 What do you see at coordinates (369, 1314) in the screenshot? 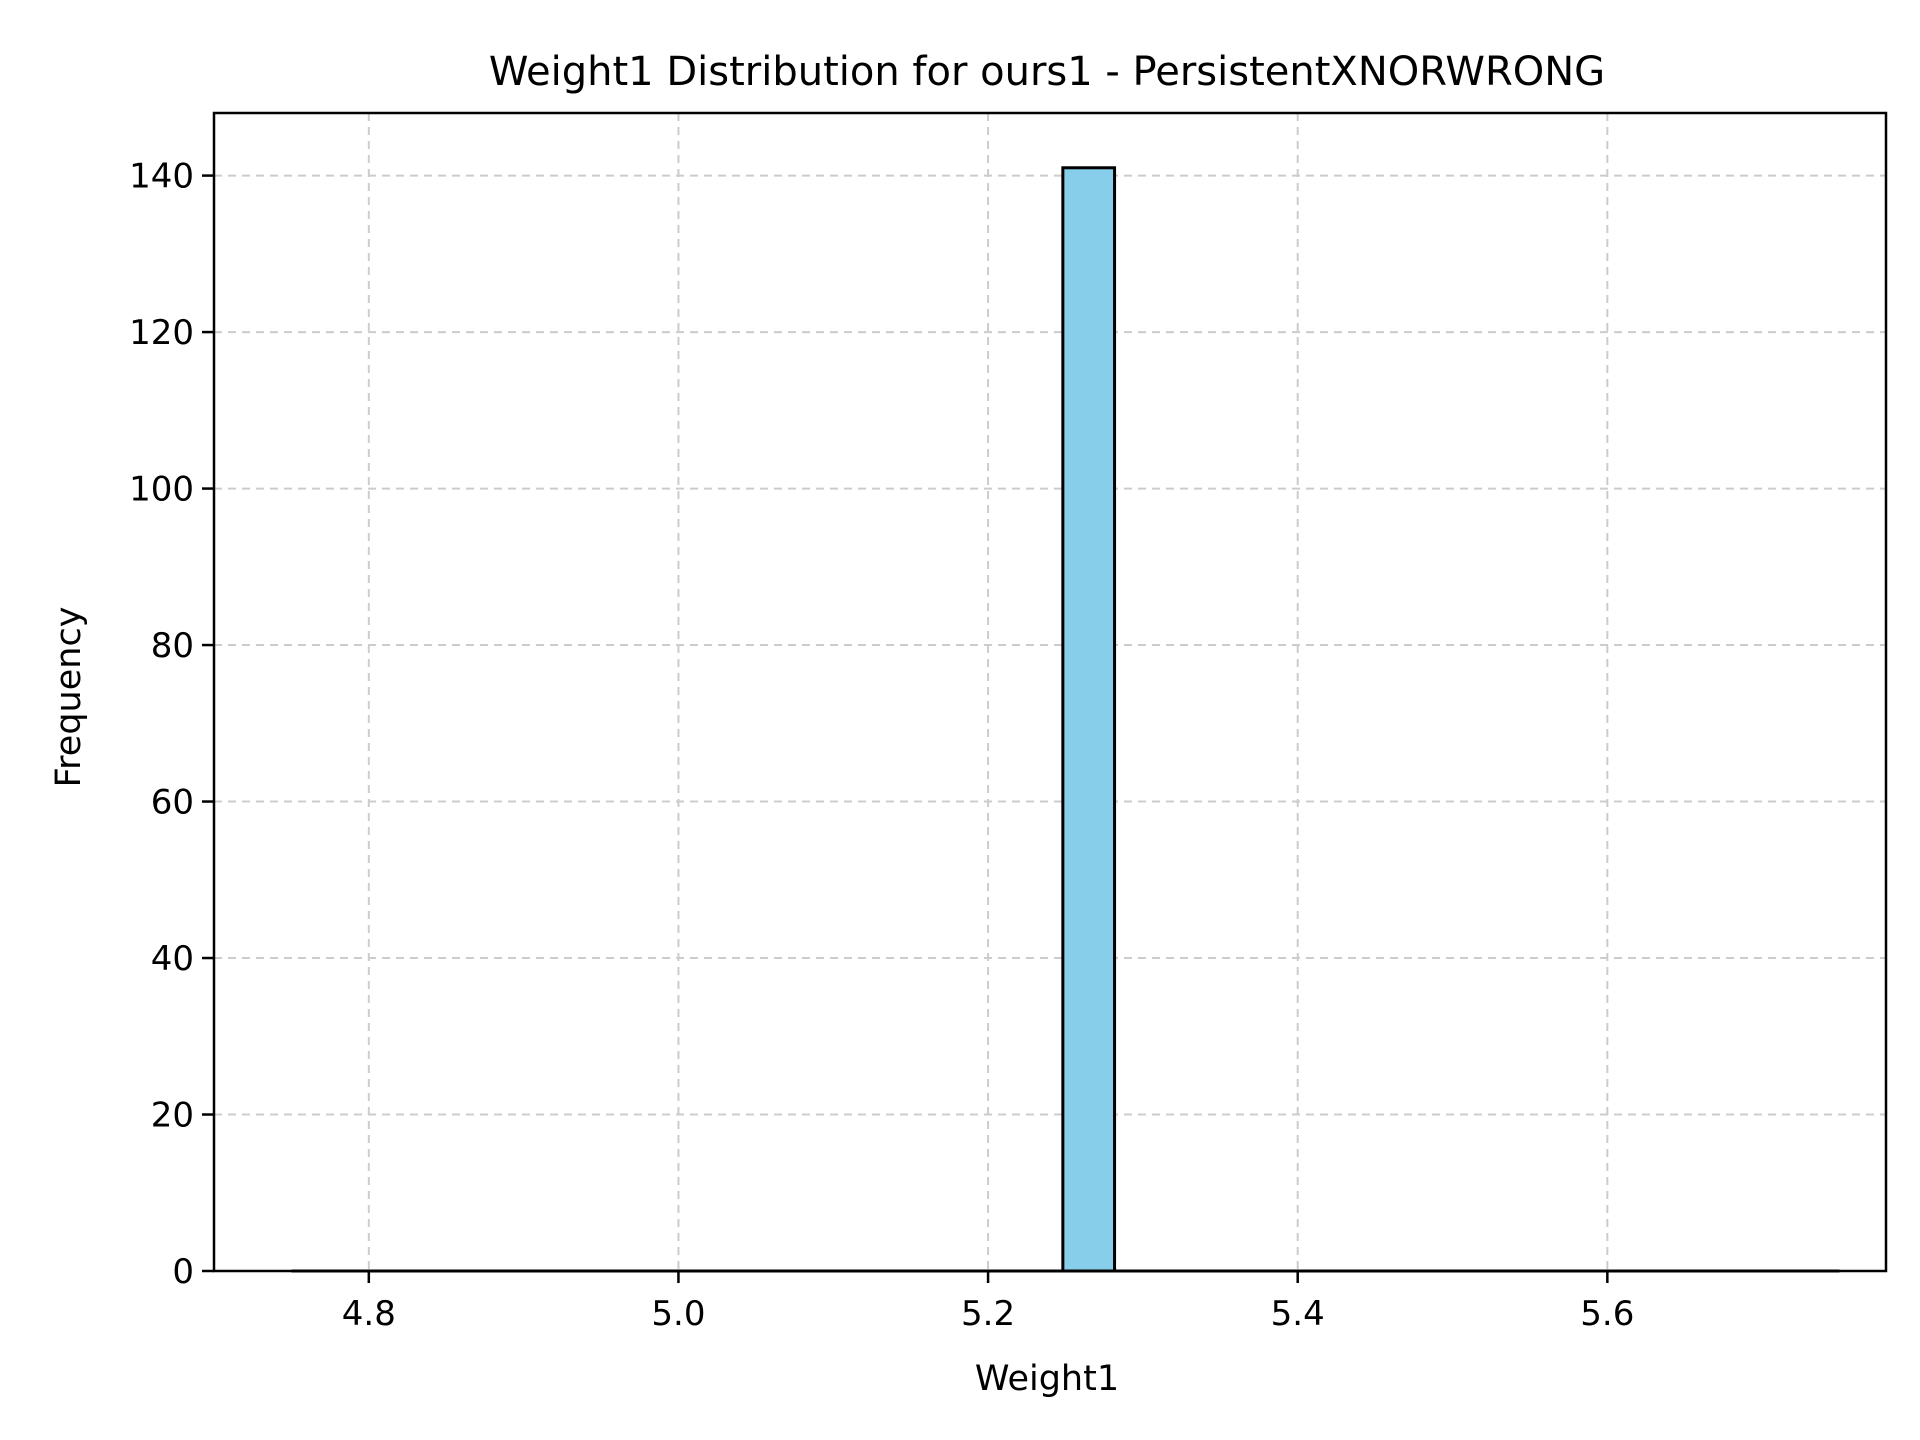
I see `x-tick-label: 4.8` at bounding box center [369, 1314].